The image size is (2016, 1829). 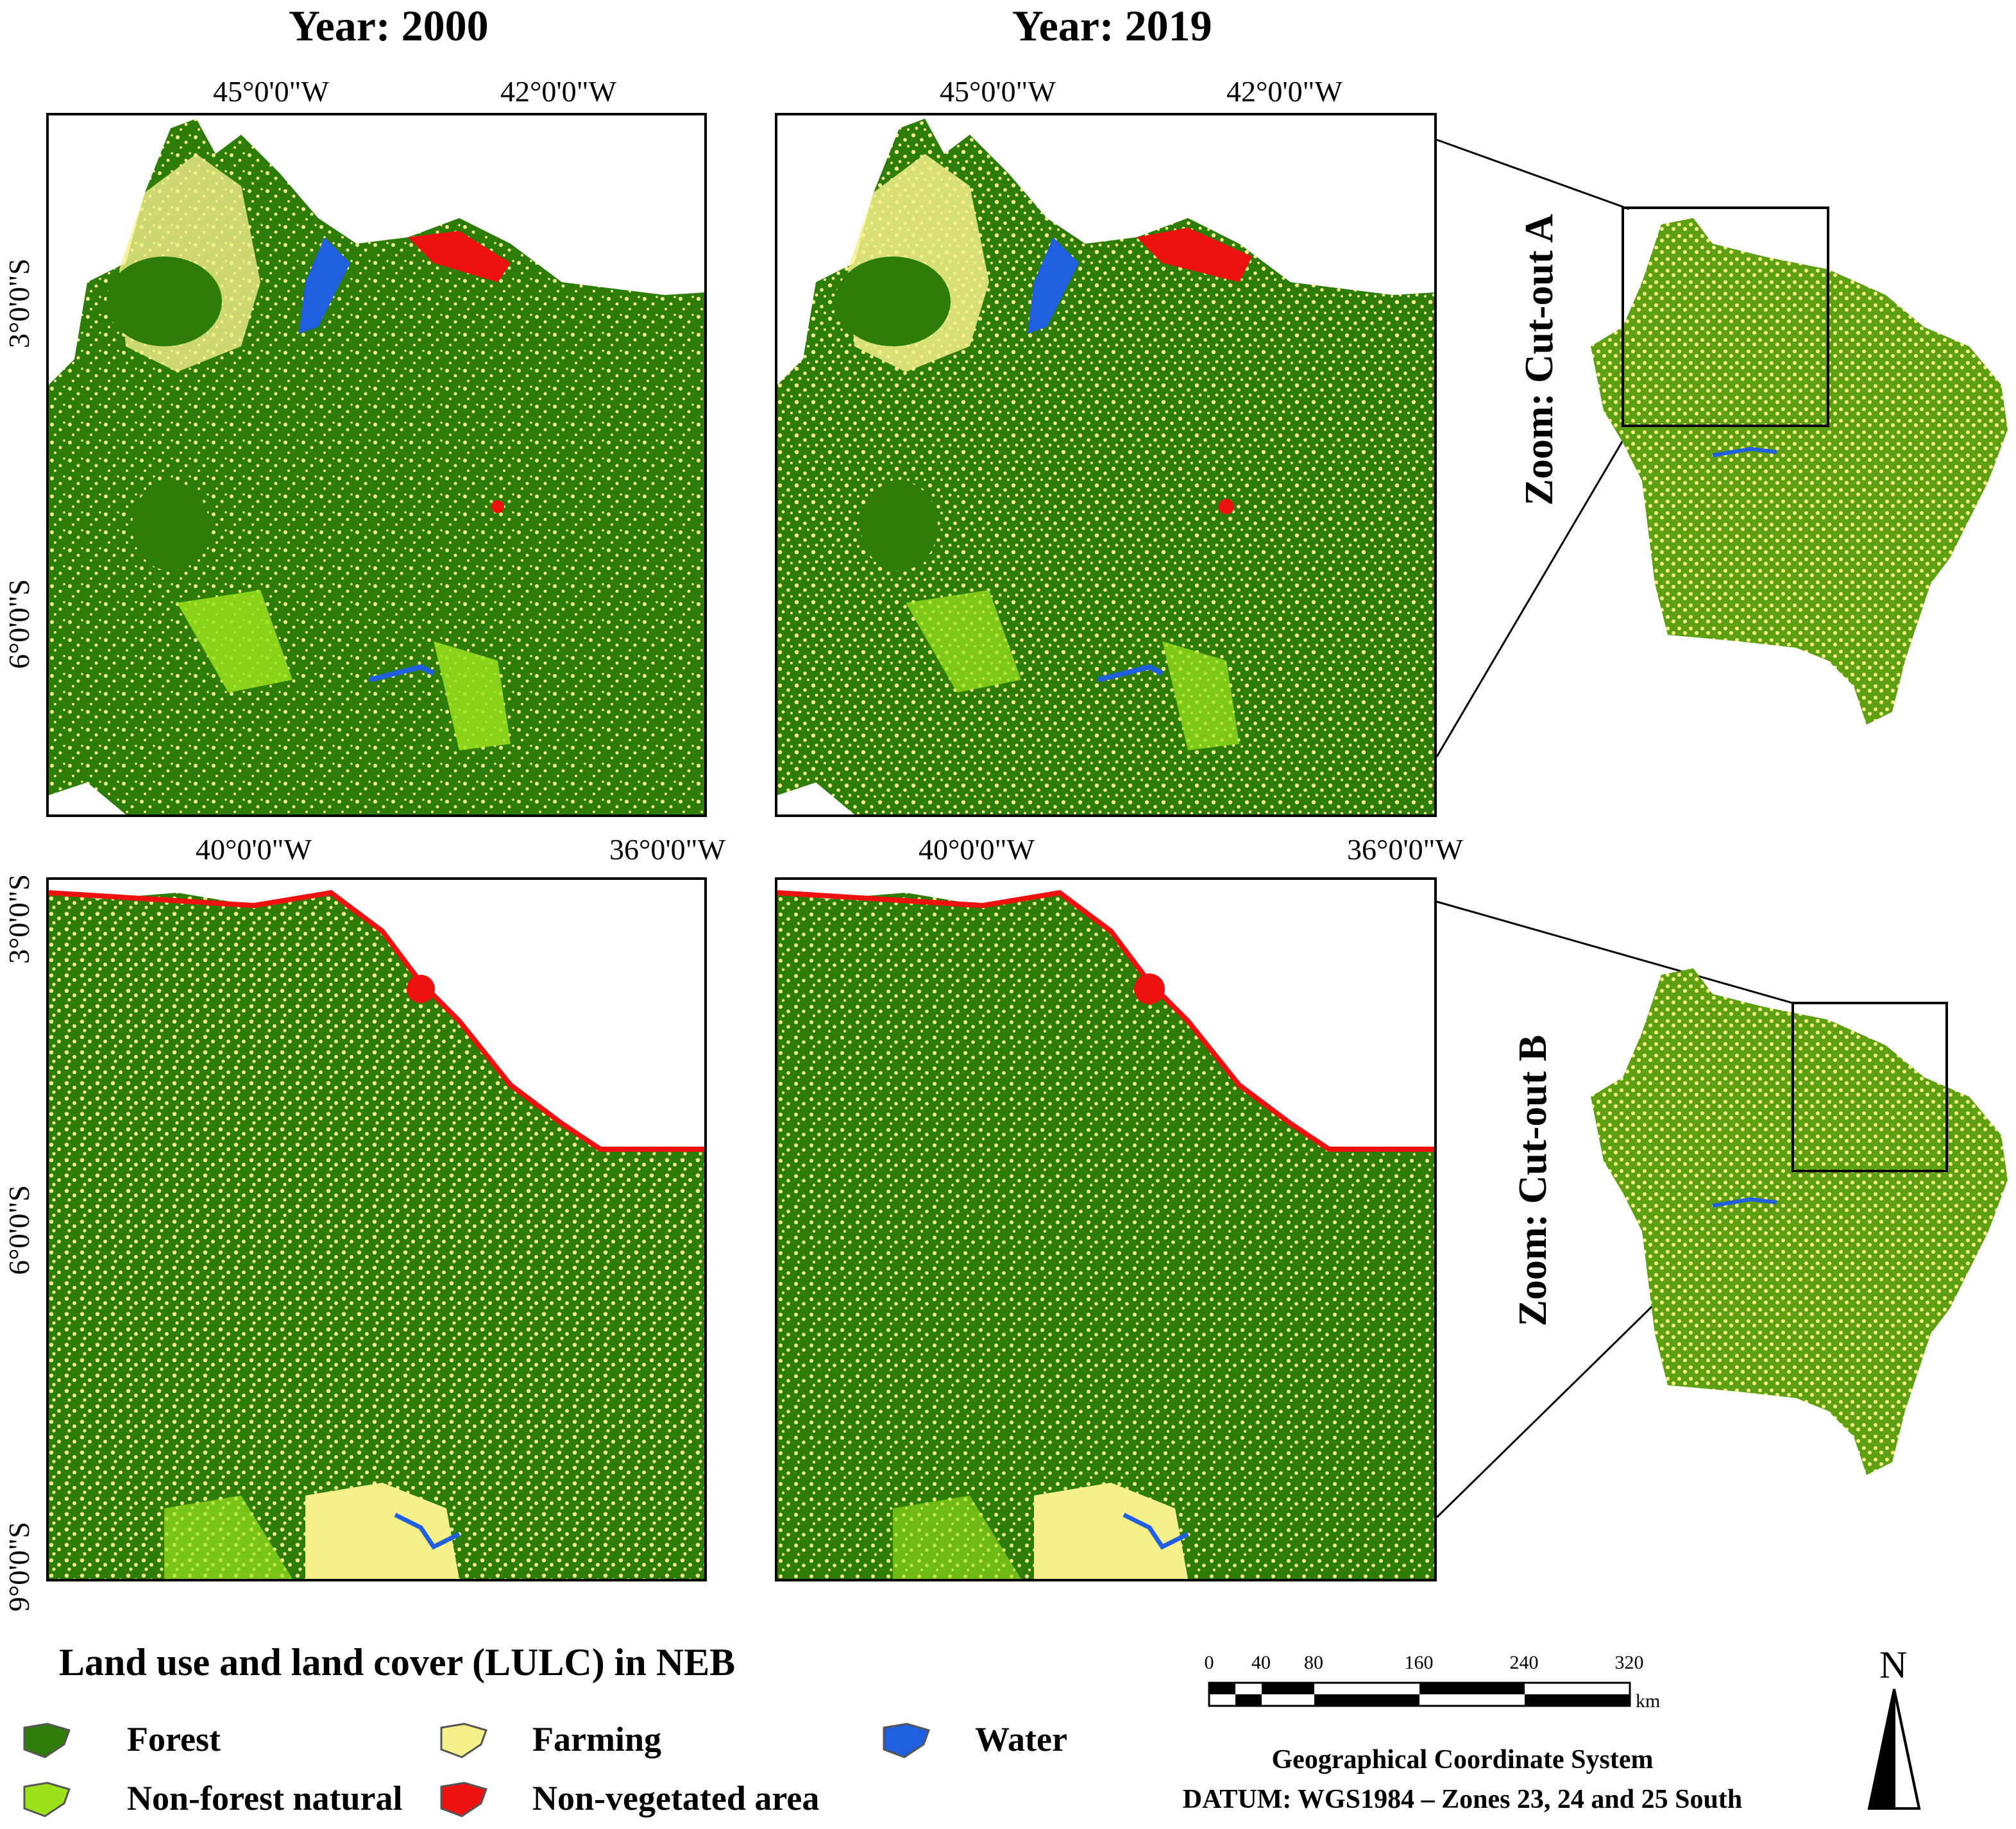 I want to click on scale-tick-0: 0, so click(x=1209, y=1662).